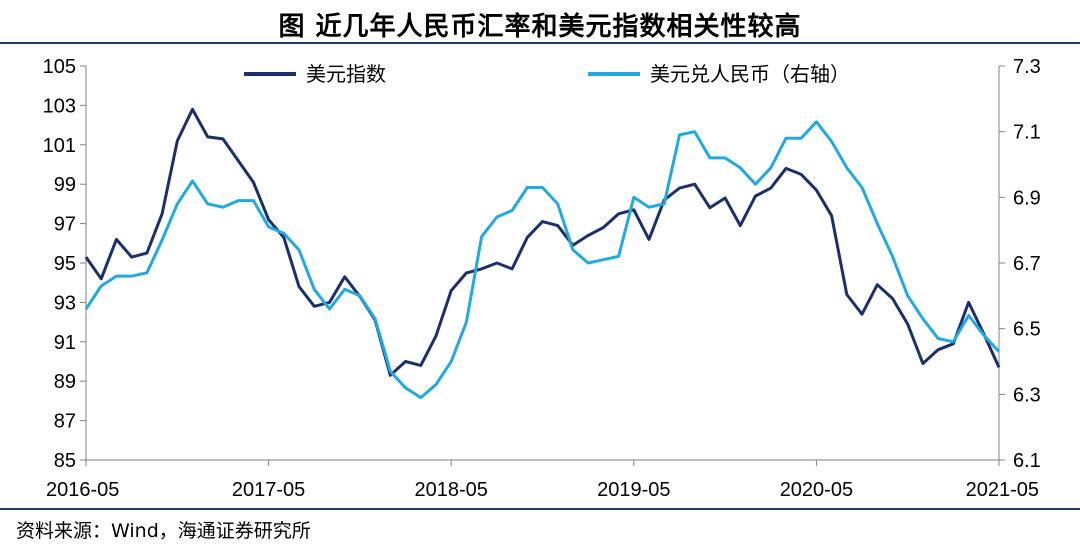  What do you see at coordinates (1027, 133) in the screenshot?
I see `y-right-tick-label: 7.1` at bounding box center [1027, 133].